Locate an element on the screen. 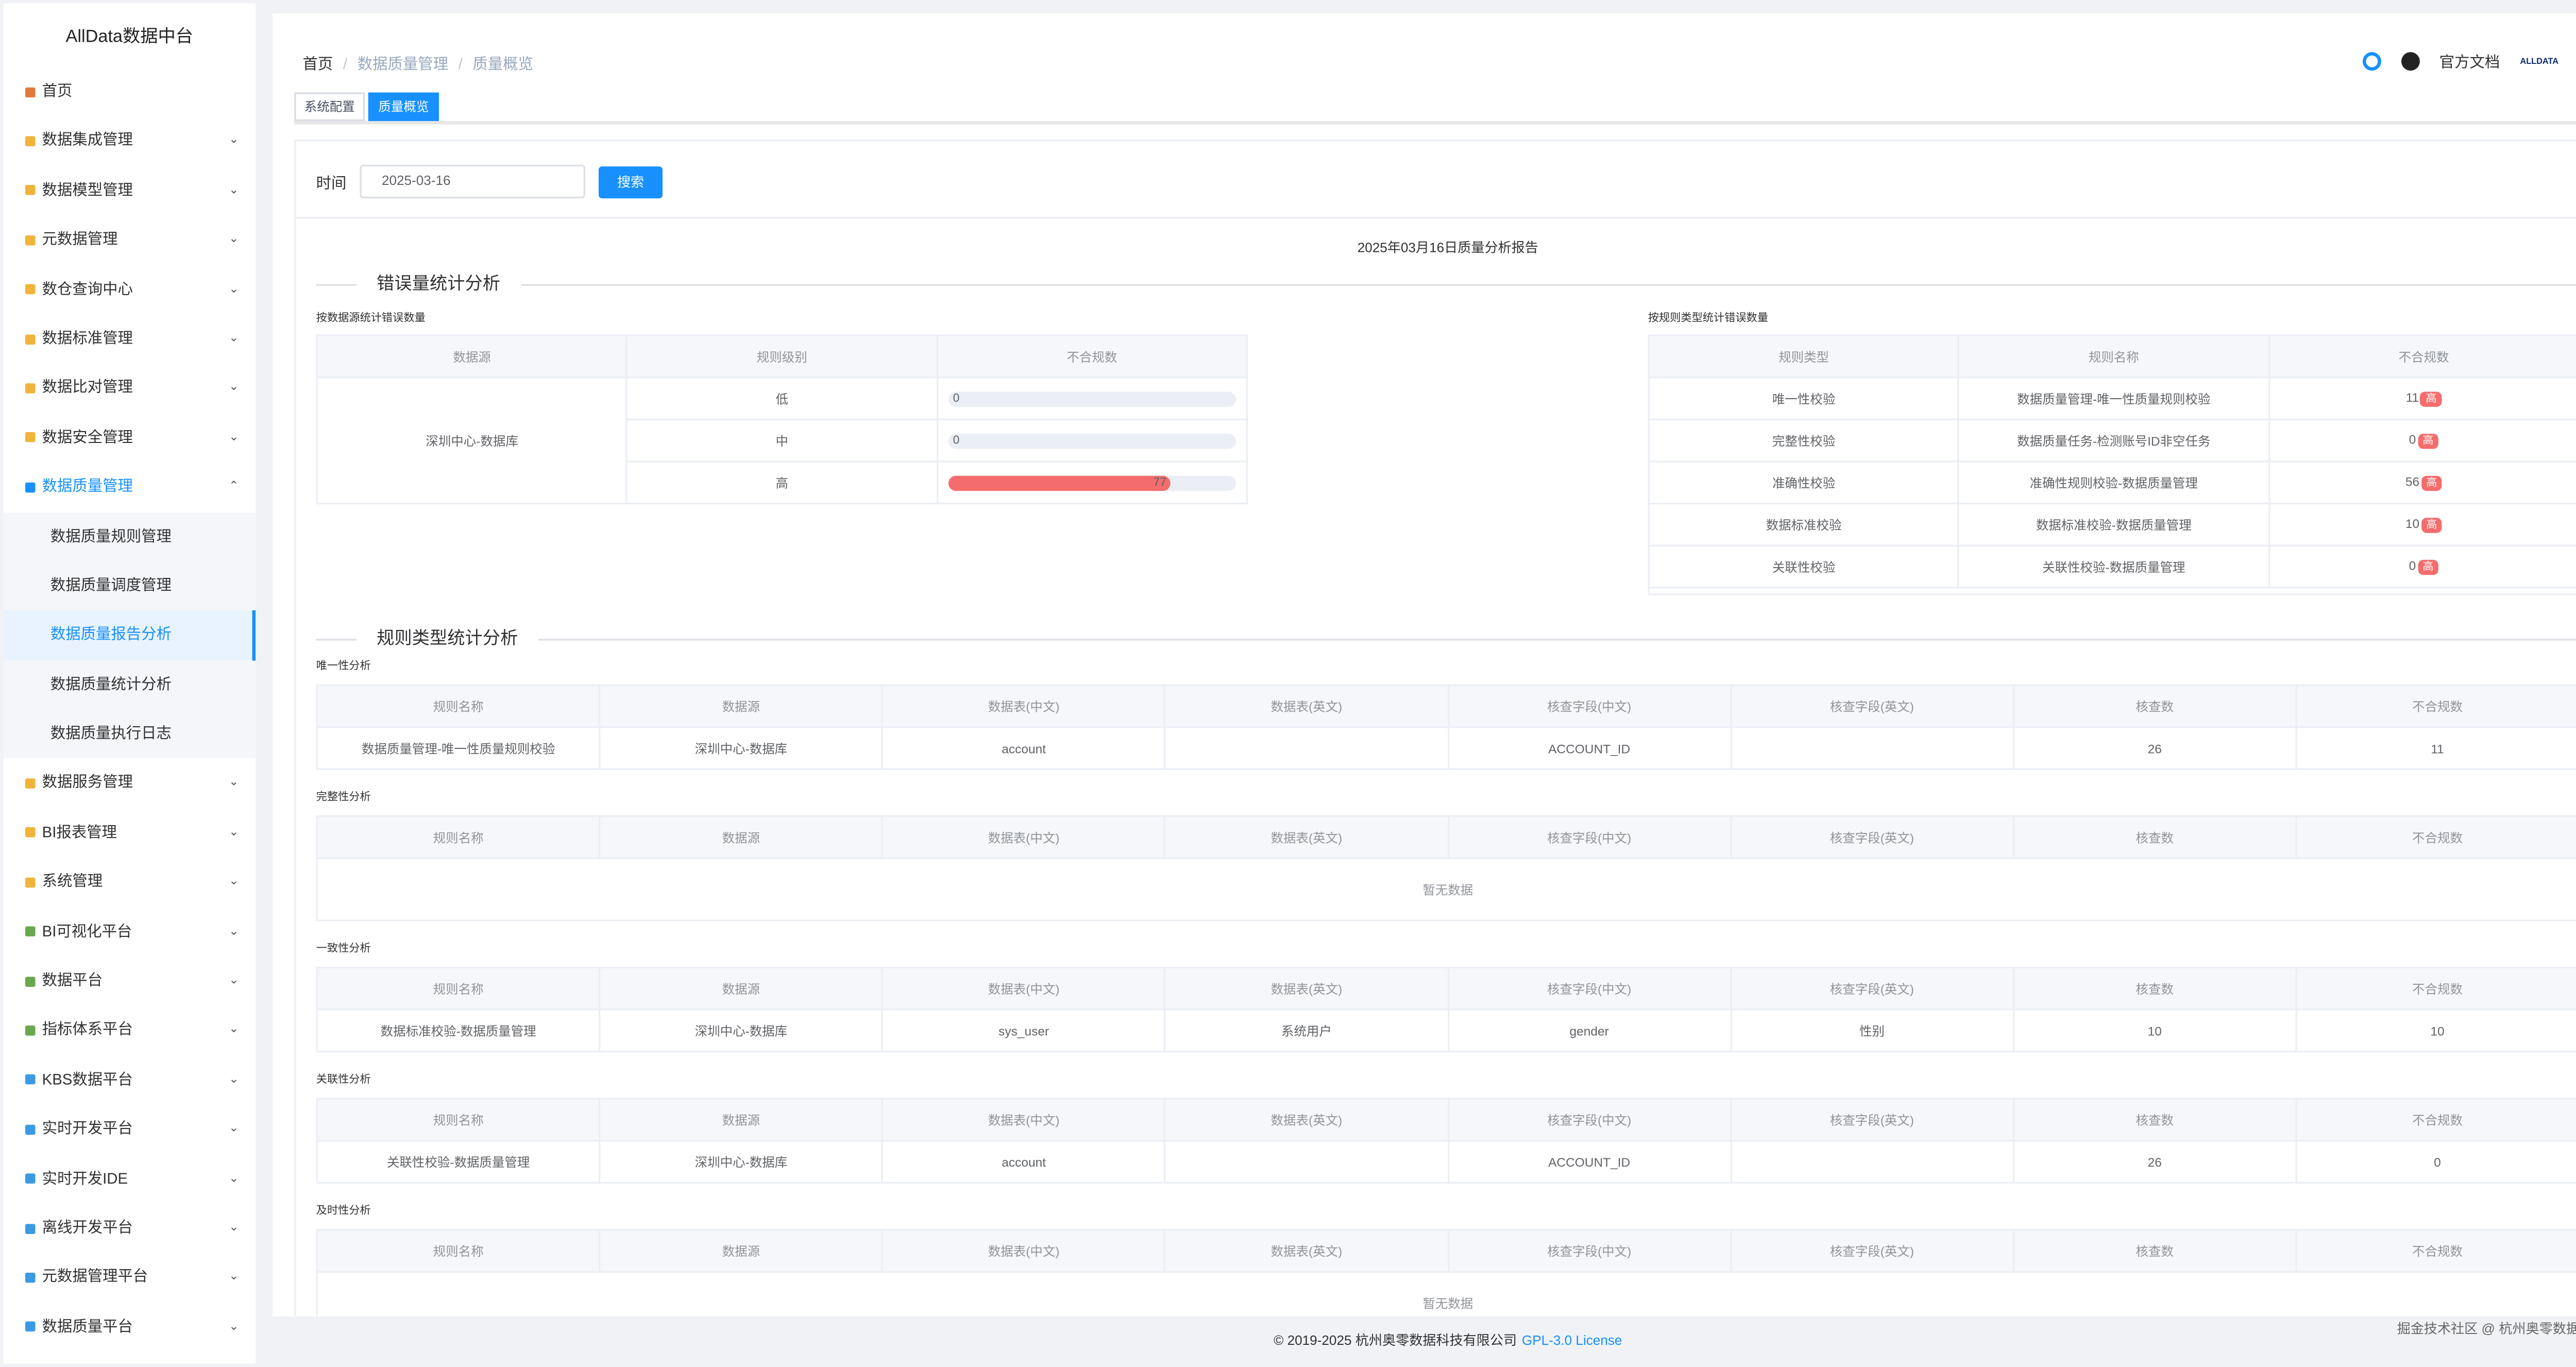  date-input: 2025-03-16 is located at coordinates (472, 182).